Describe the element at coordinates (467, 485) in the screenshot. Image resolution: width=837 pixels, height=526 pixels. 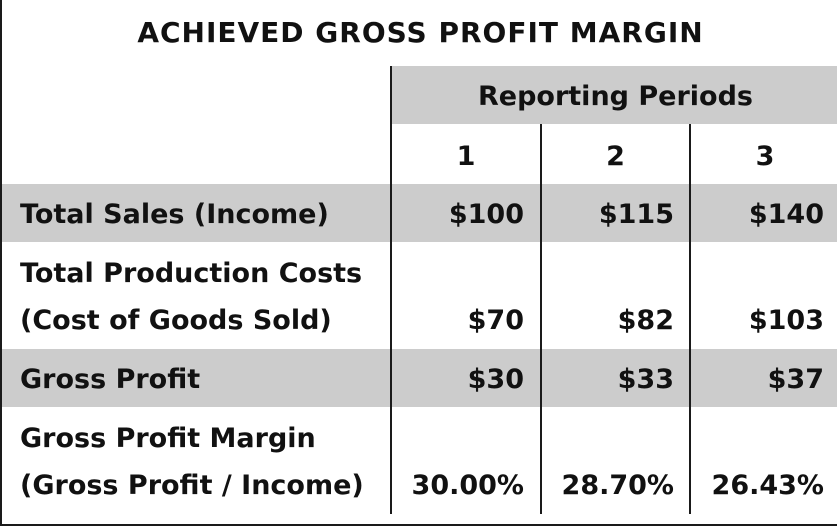
I see `margin-period-1: 30.00%` at that location.